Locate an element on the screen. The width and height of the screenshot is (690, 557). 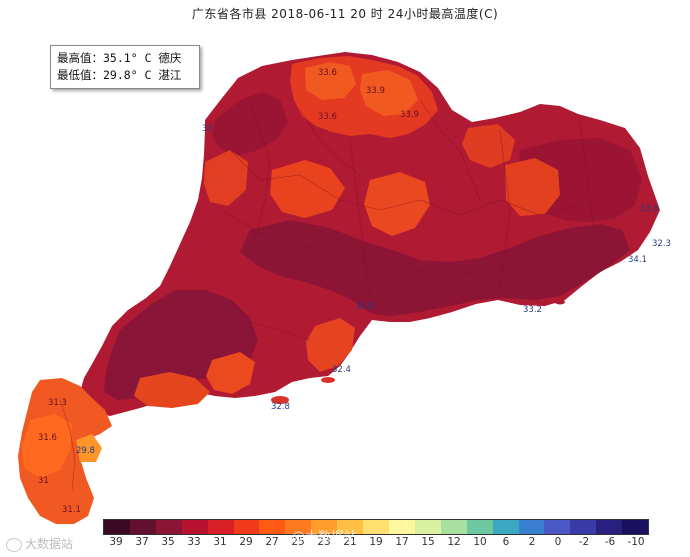
weibo-watermark: 大数据站 is located at coordinates (39, 543).